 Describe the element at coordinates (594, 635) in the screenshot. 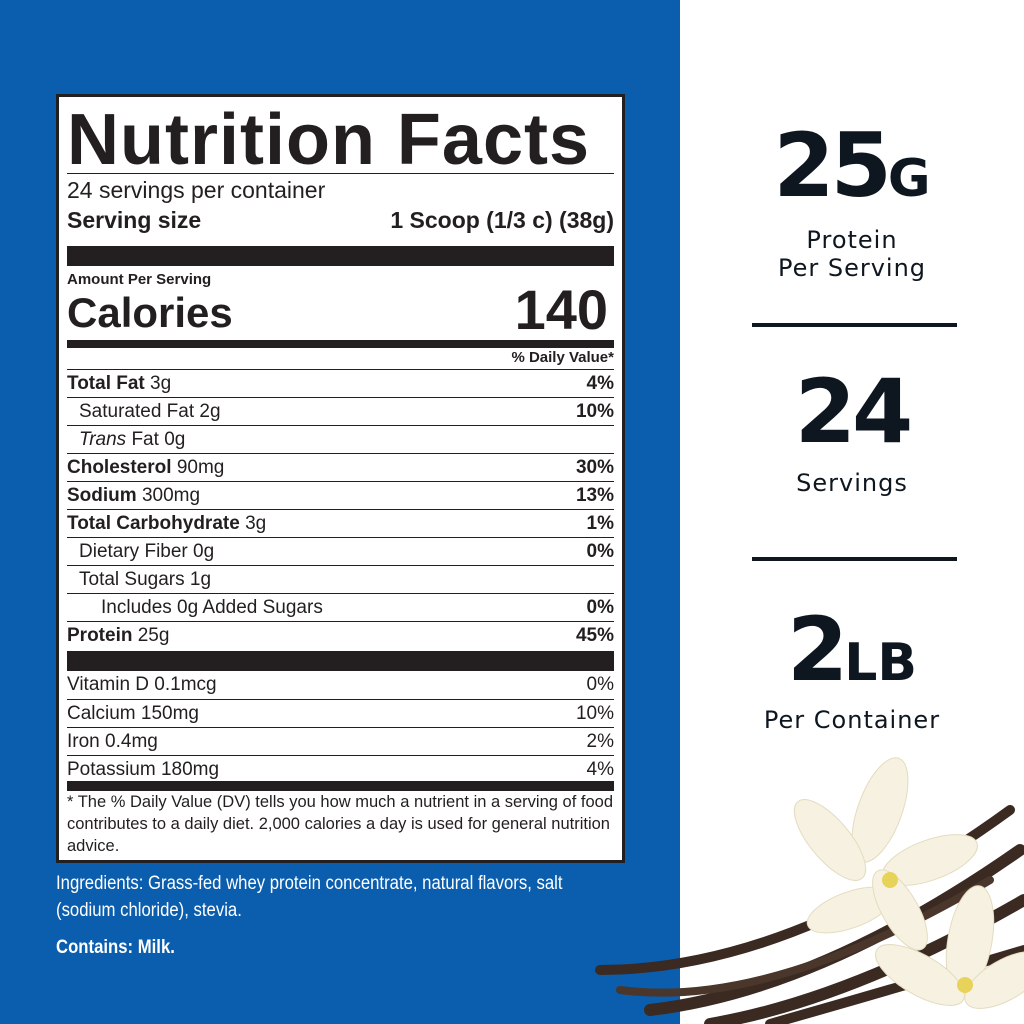

I see `nutrient-daily-value: 45%` at that location.